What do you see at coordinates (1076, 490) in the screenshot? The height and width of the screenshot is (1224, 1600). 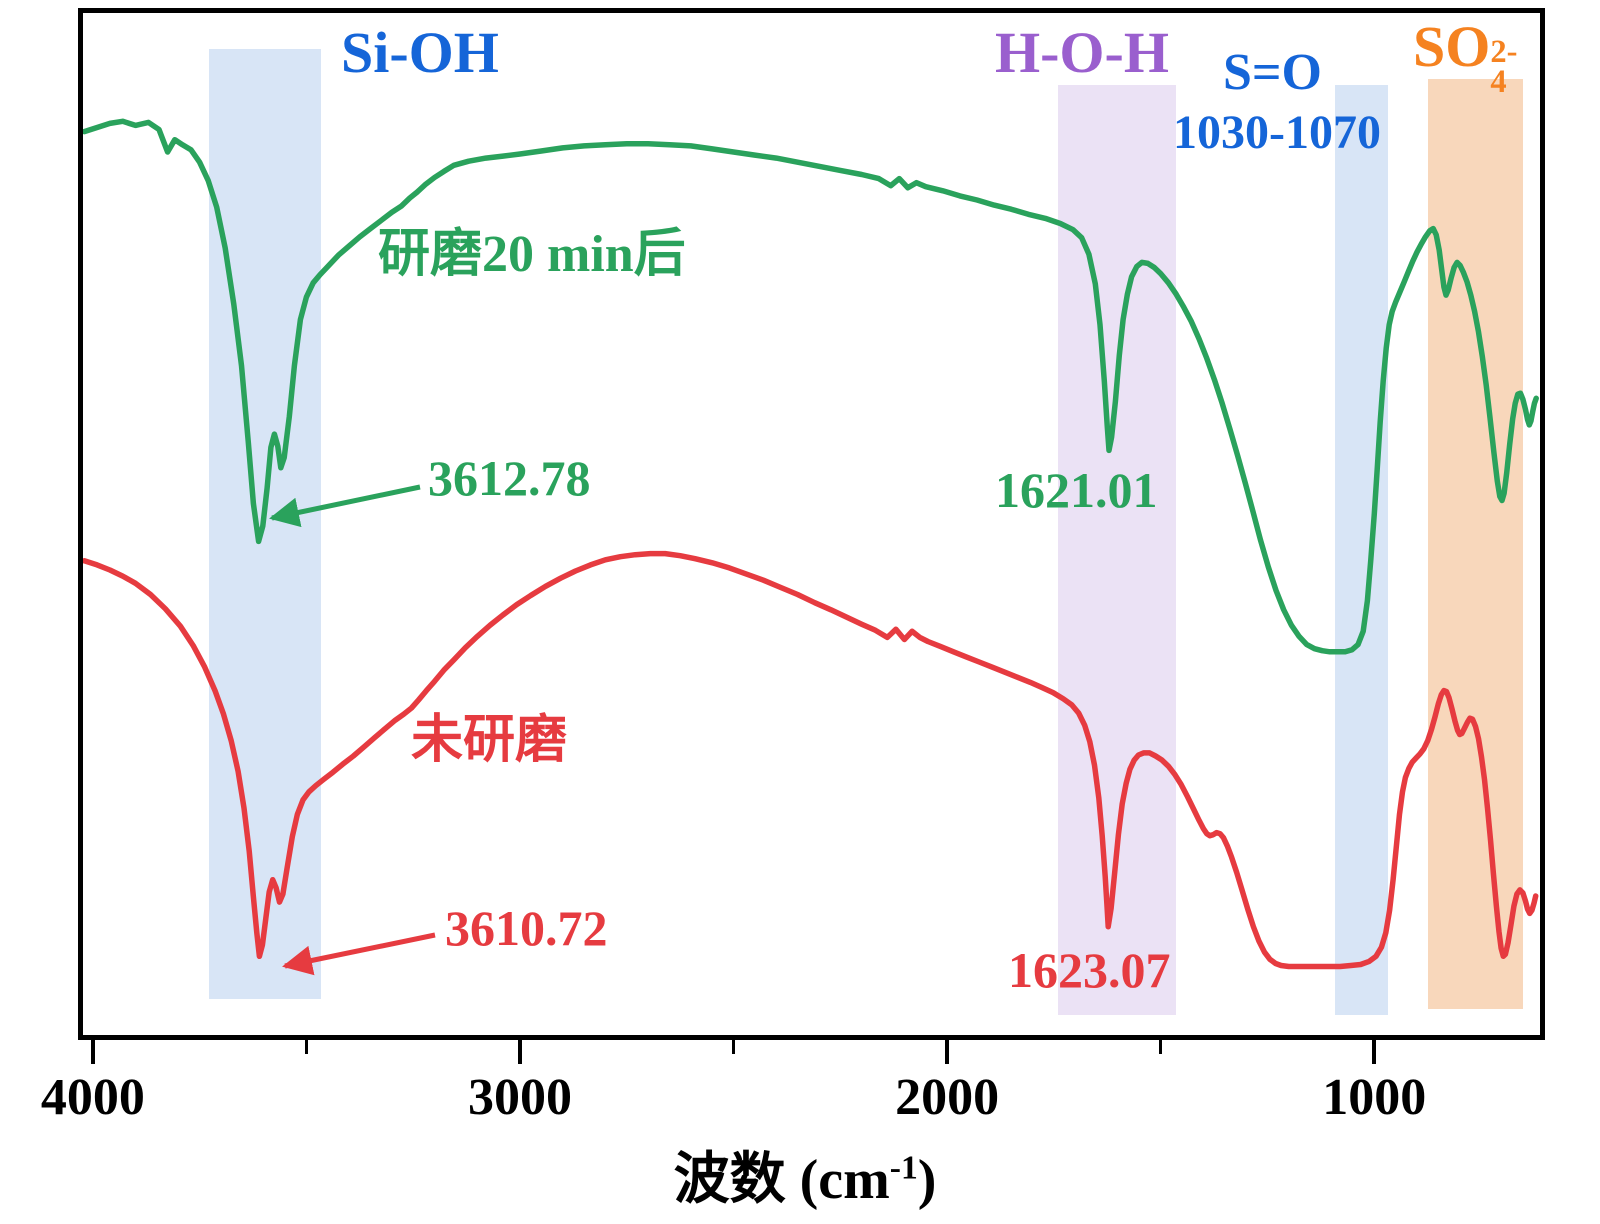 I see `peak-label-green-1621: 1621.01` at bounding box center [1076, 490].